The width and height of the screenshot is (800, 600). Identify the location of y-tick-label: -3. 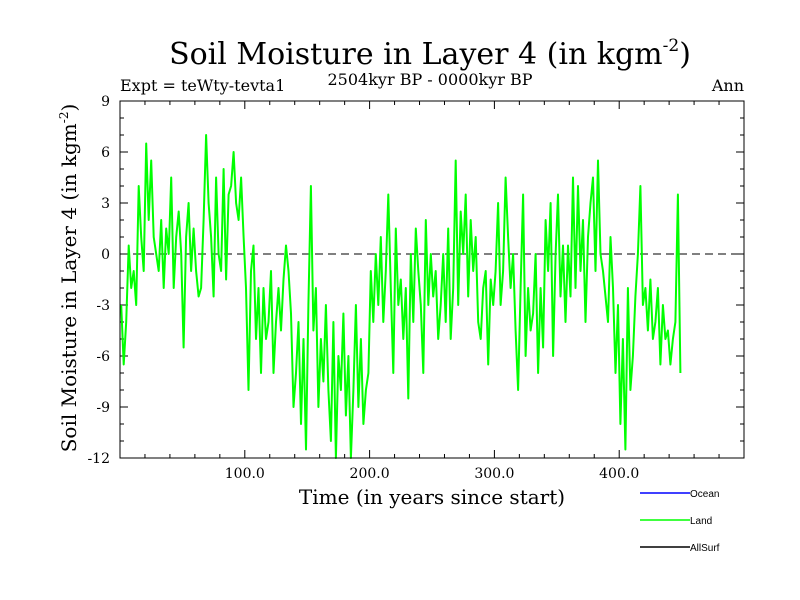
(103, 306).